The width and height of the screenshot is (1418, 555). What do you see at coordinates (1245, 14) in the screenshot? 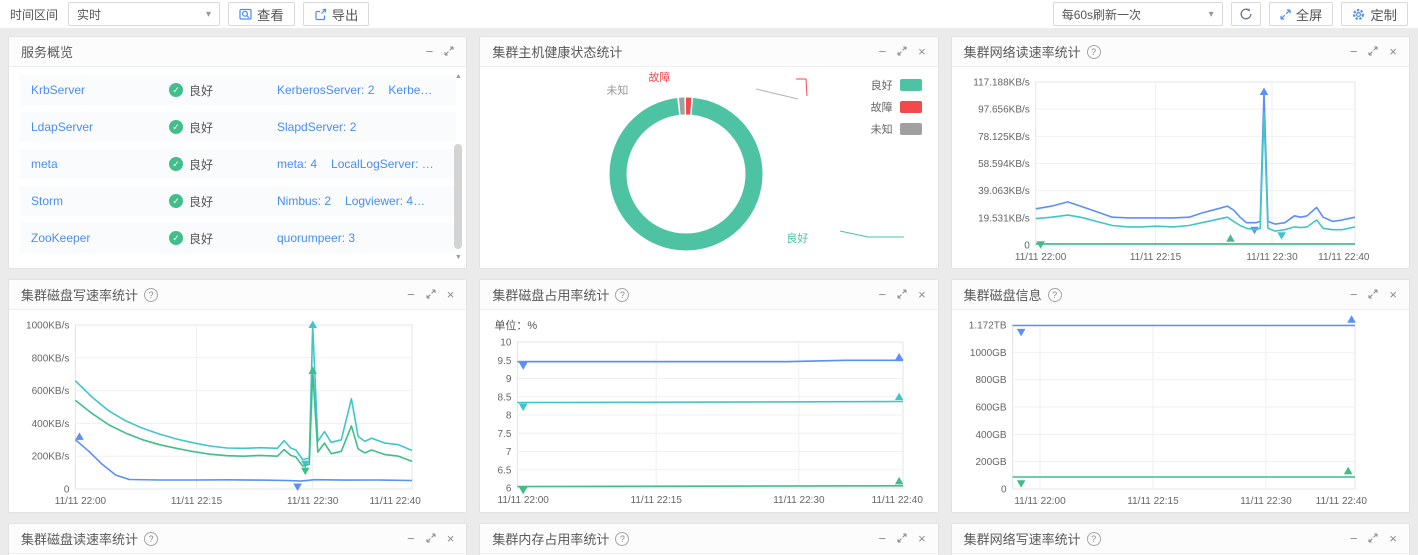
I see `refresh-button` at bounding box center [1245, 14].